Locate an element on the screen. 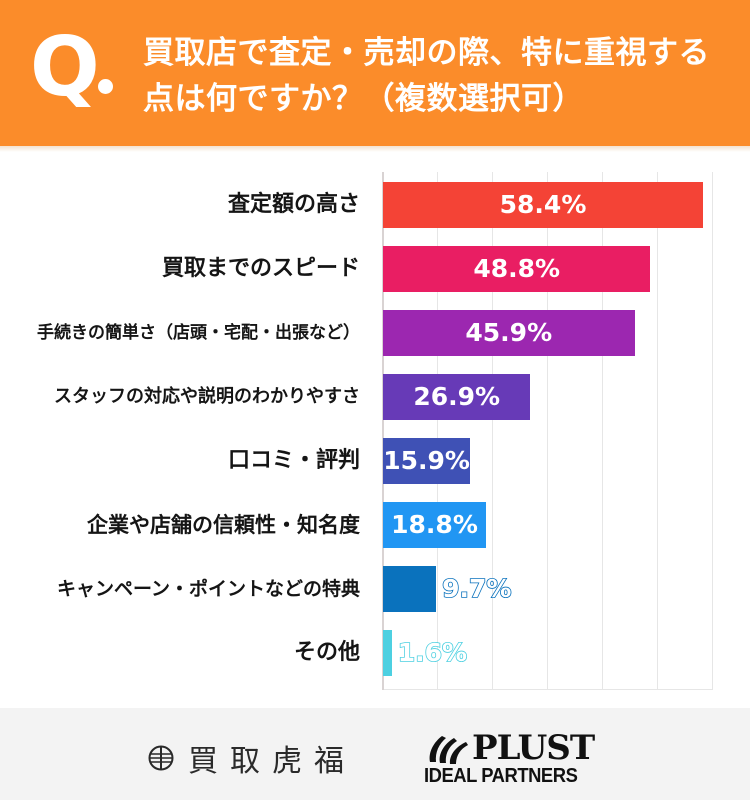 Image resolution: width=750 pixels, height=800 pixels. category-label: 査定額の高さ is located at coordinates (293, 204).